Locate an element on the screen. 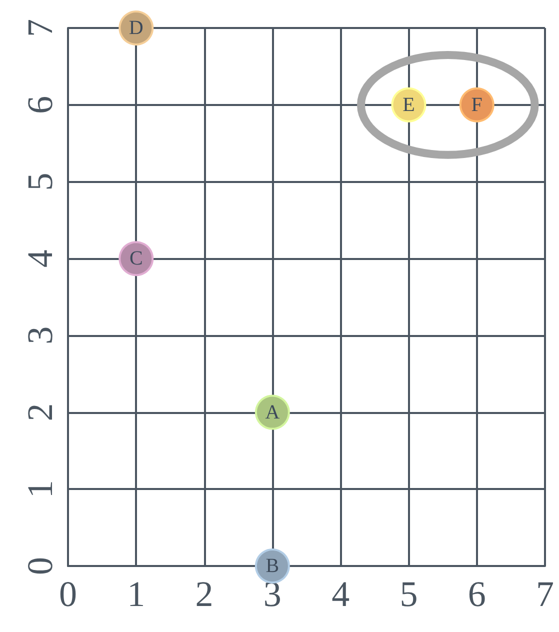 The image size is (559, 632). x-tick-label: 5 is located at coordinates (409, 594).